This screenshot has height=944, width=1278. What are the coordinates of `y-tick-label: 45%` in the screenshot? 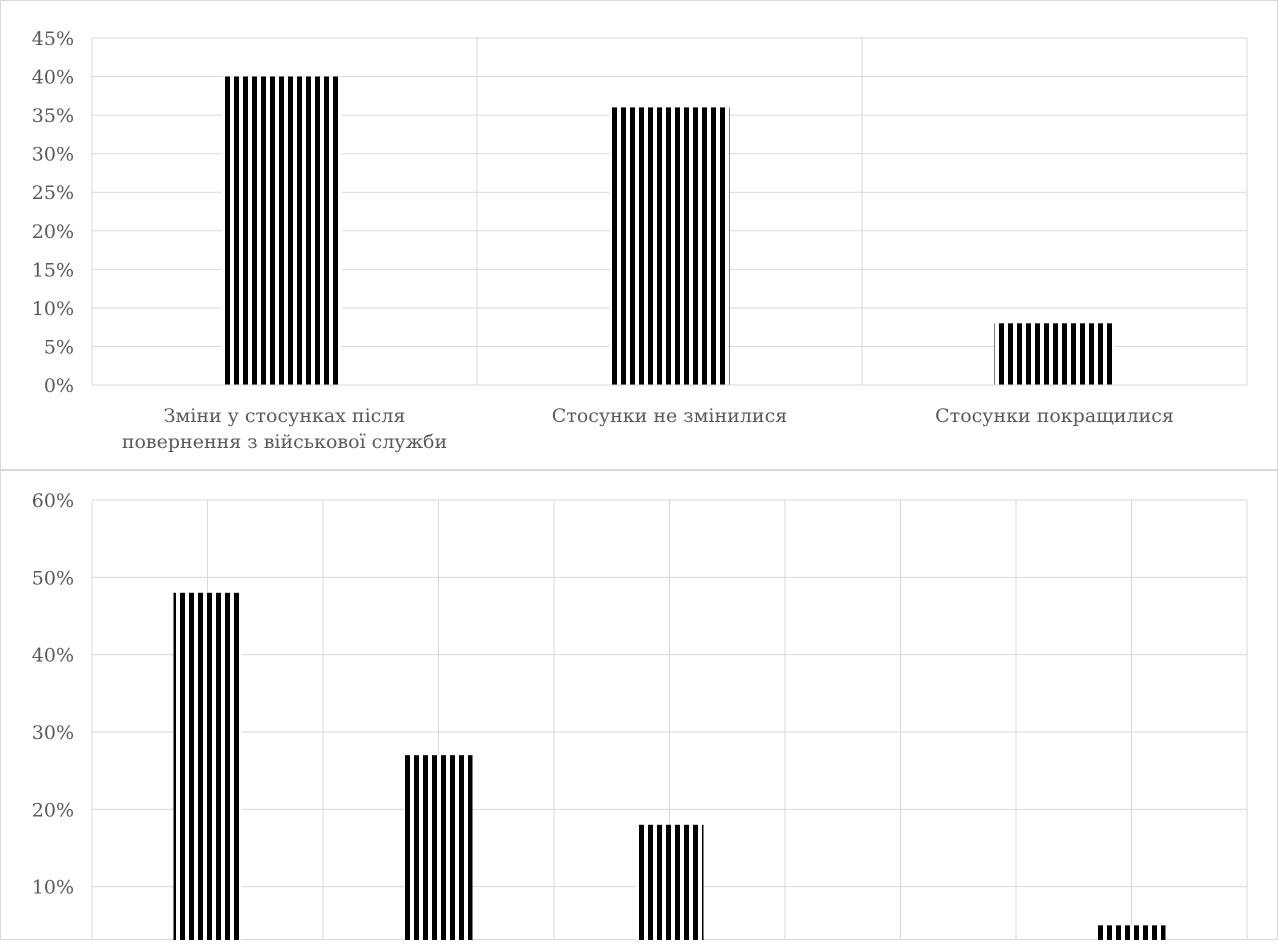 It's located at (53, 39).